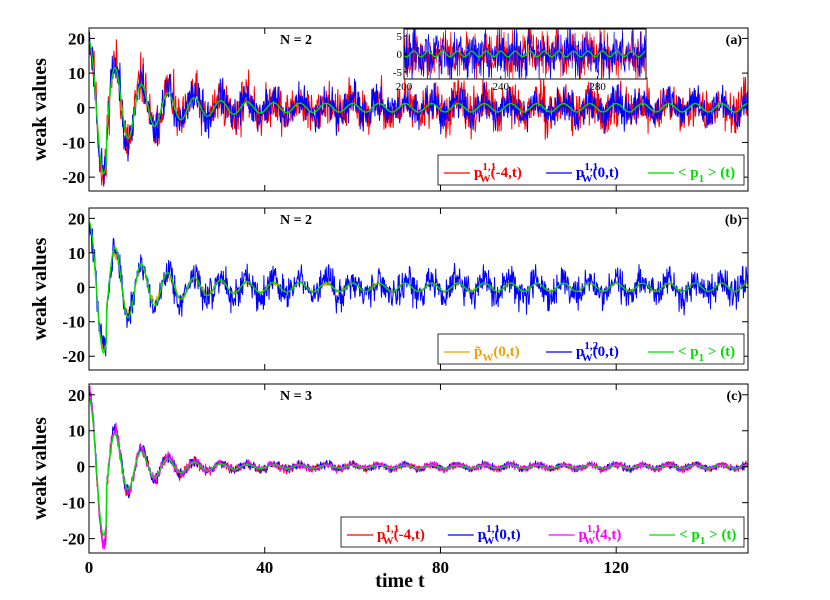 This screenshot has height=600, width=830. Describe the element at coordinates (600, 535) in the screenshot. I see `legend-entry: p1,1 W(4,t)` at that location.